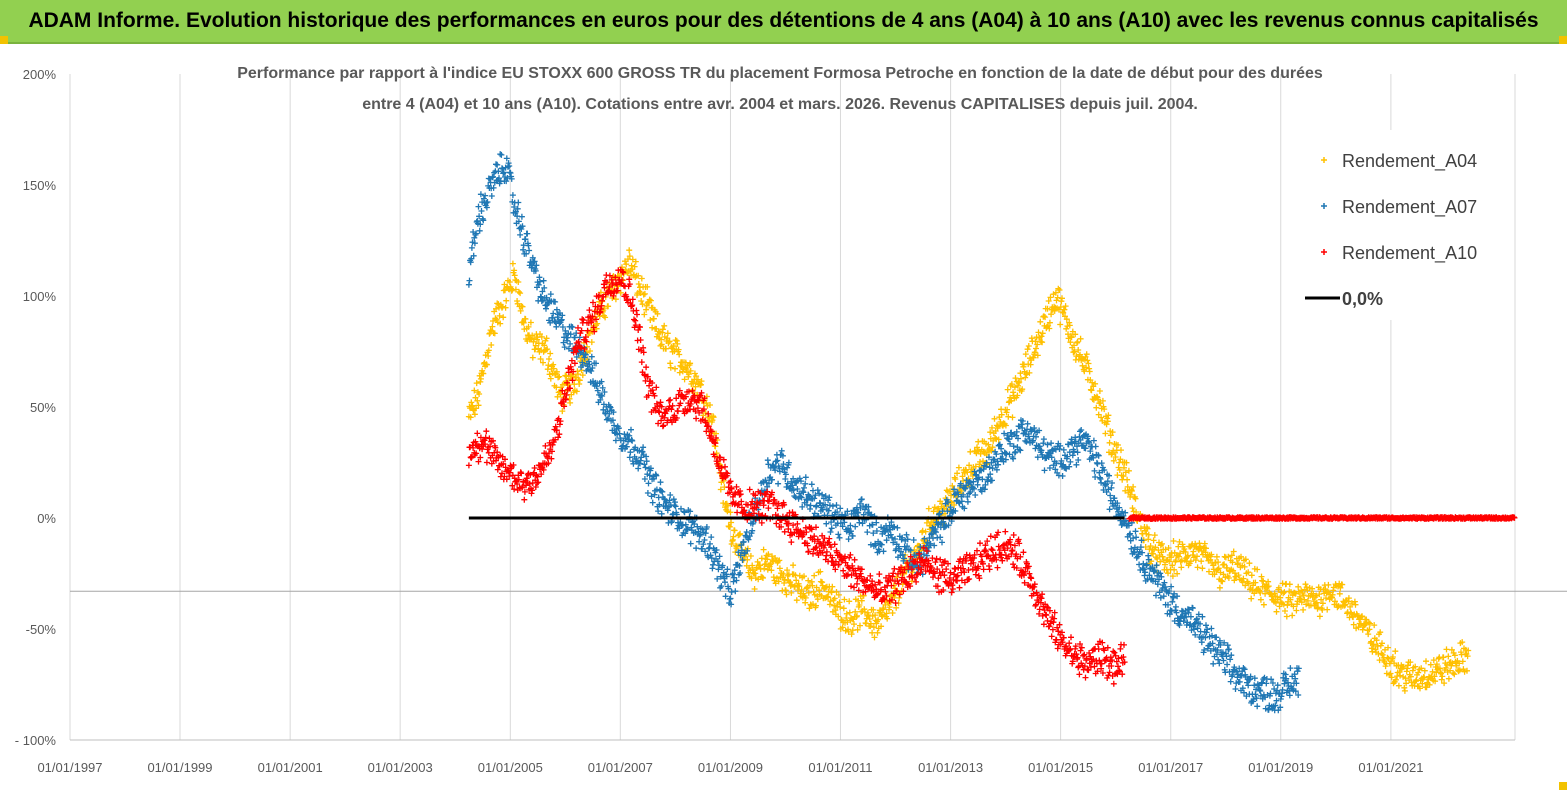 The height and width of the screenshot is (790, 1567). What do you see at coordinates (1362, 299) in the screenshot?
I see `legend-label: 0,0%` at bounding box center [1362, 299].